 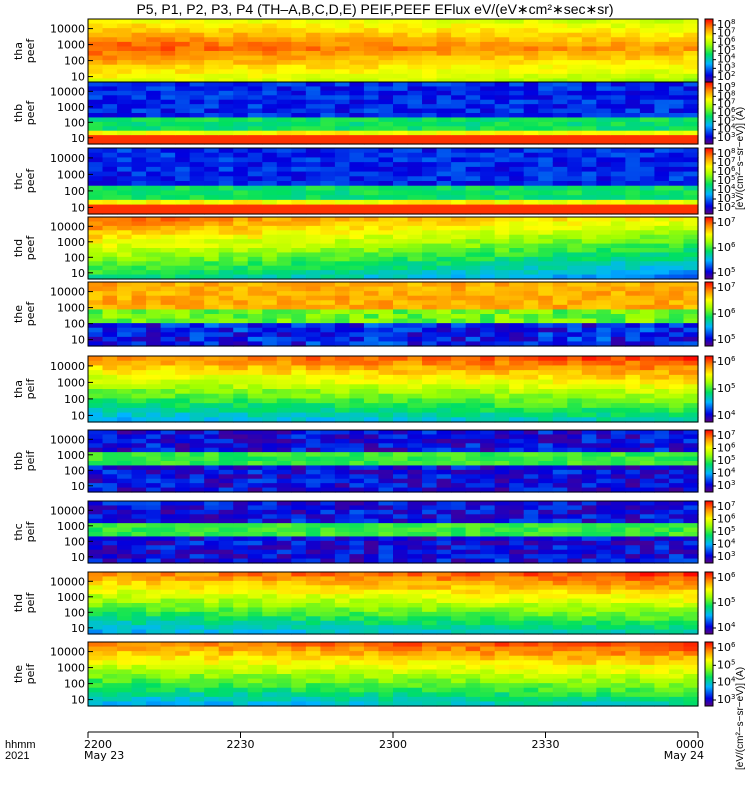 I want to click on colorbar-tick-label: 102, so click(x=726, y=76).